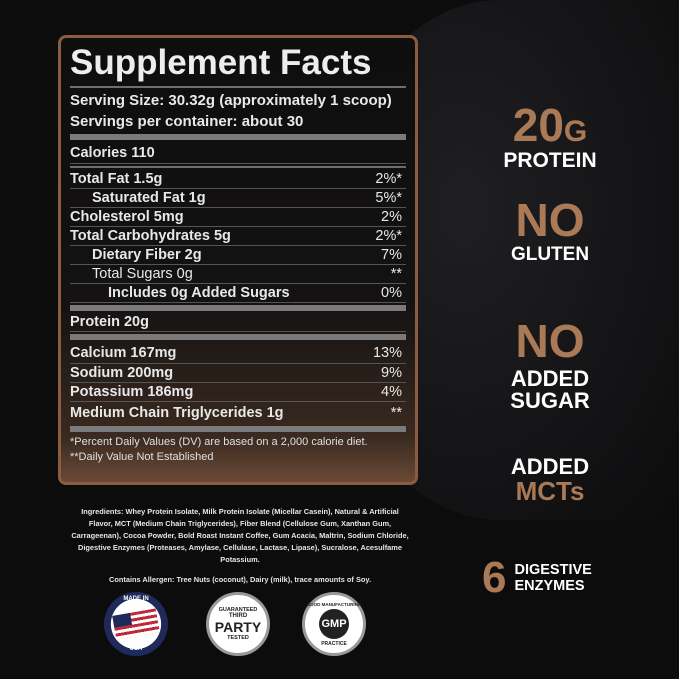  I want to click on claim-no-added-sugar: NO ADDED SUGAR, so click(550, 365).